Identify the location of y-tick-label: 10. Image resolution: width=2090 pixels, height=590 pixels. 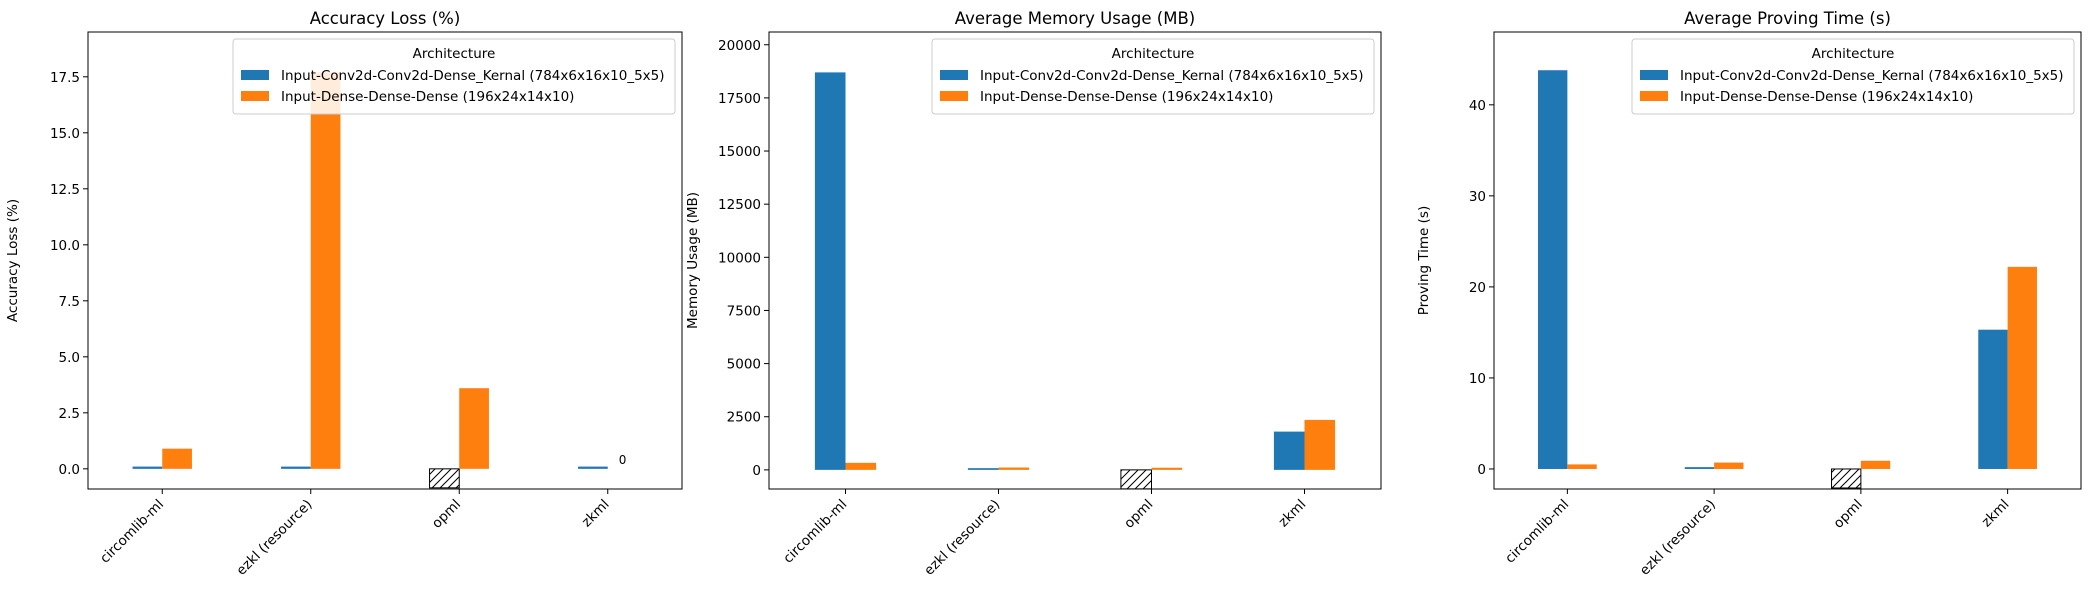
(1477, 379).